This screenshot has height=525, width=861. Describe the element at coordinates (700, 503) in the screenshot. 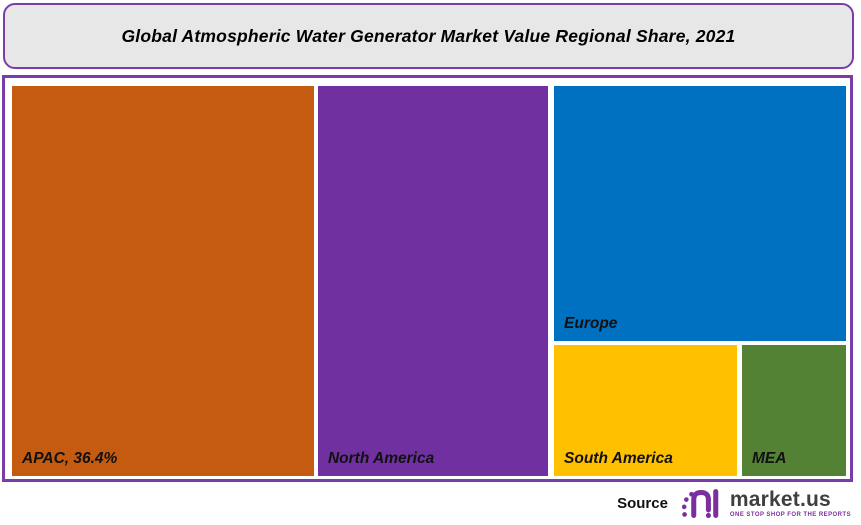

I see `market-us-logo-icon` at that location.